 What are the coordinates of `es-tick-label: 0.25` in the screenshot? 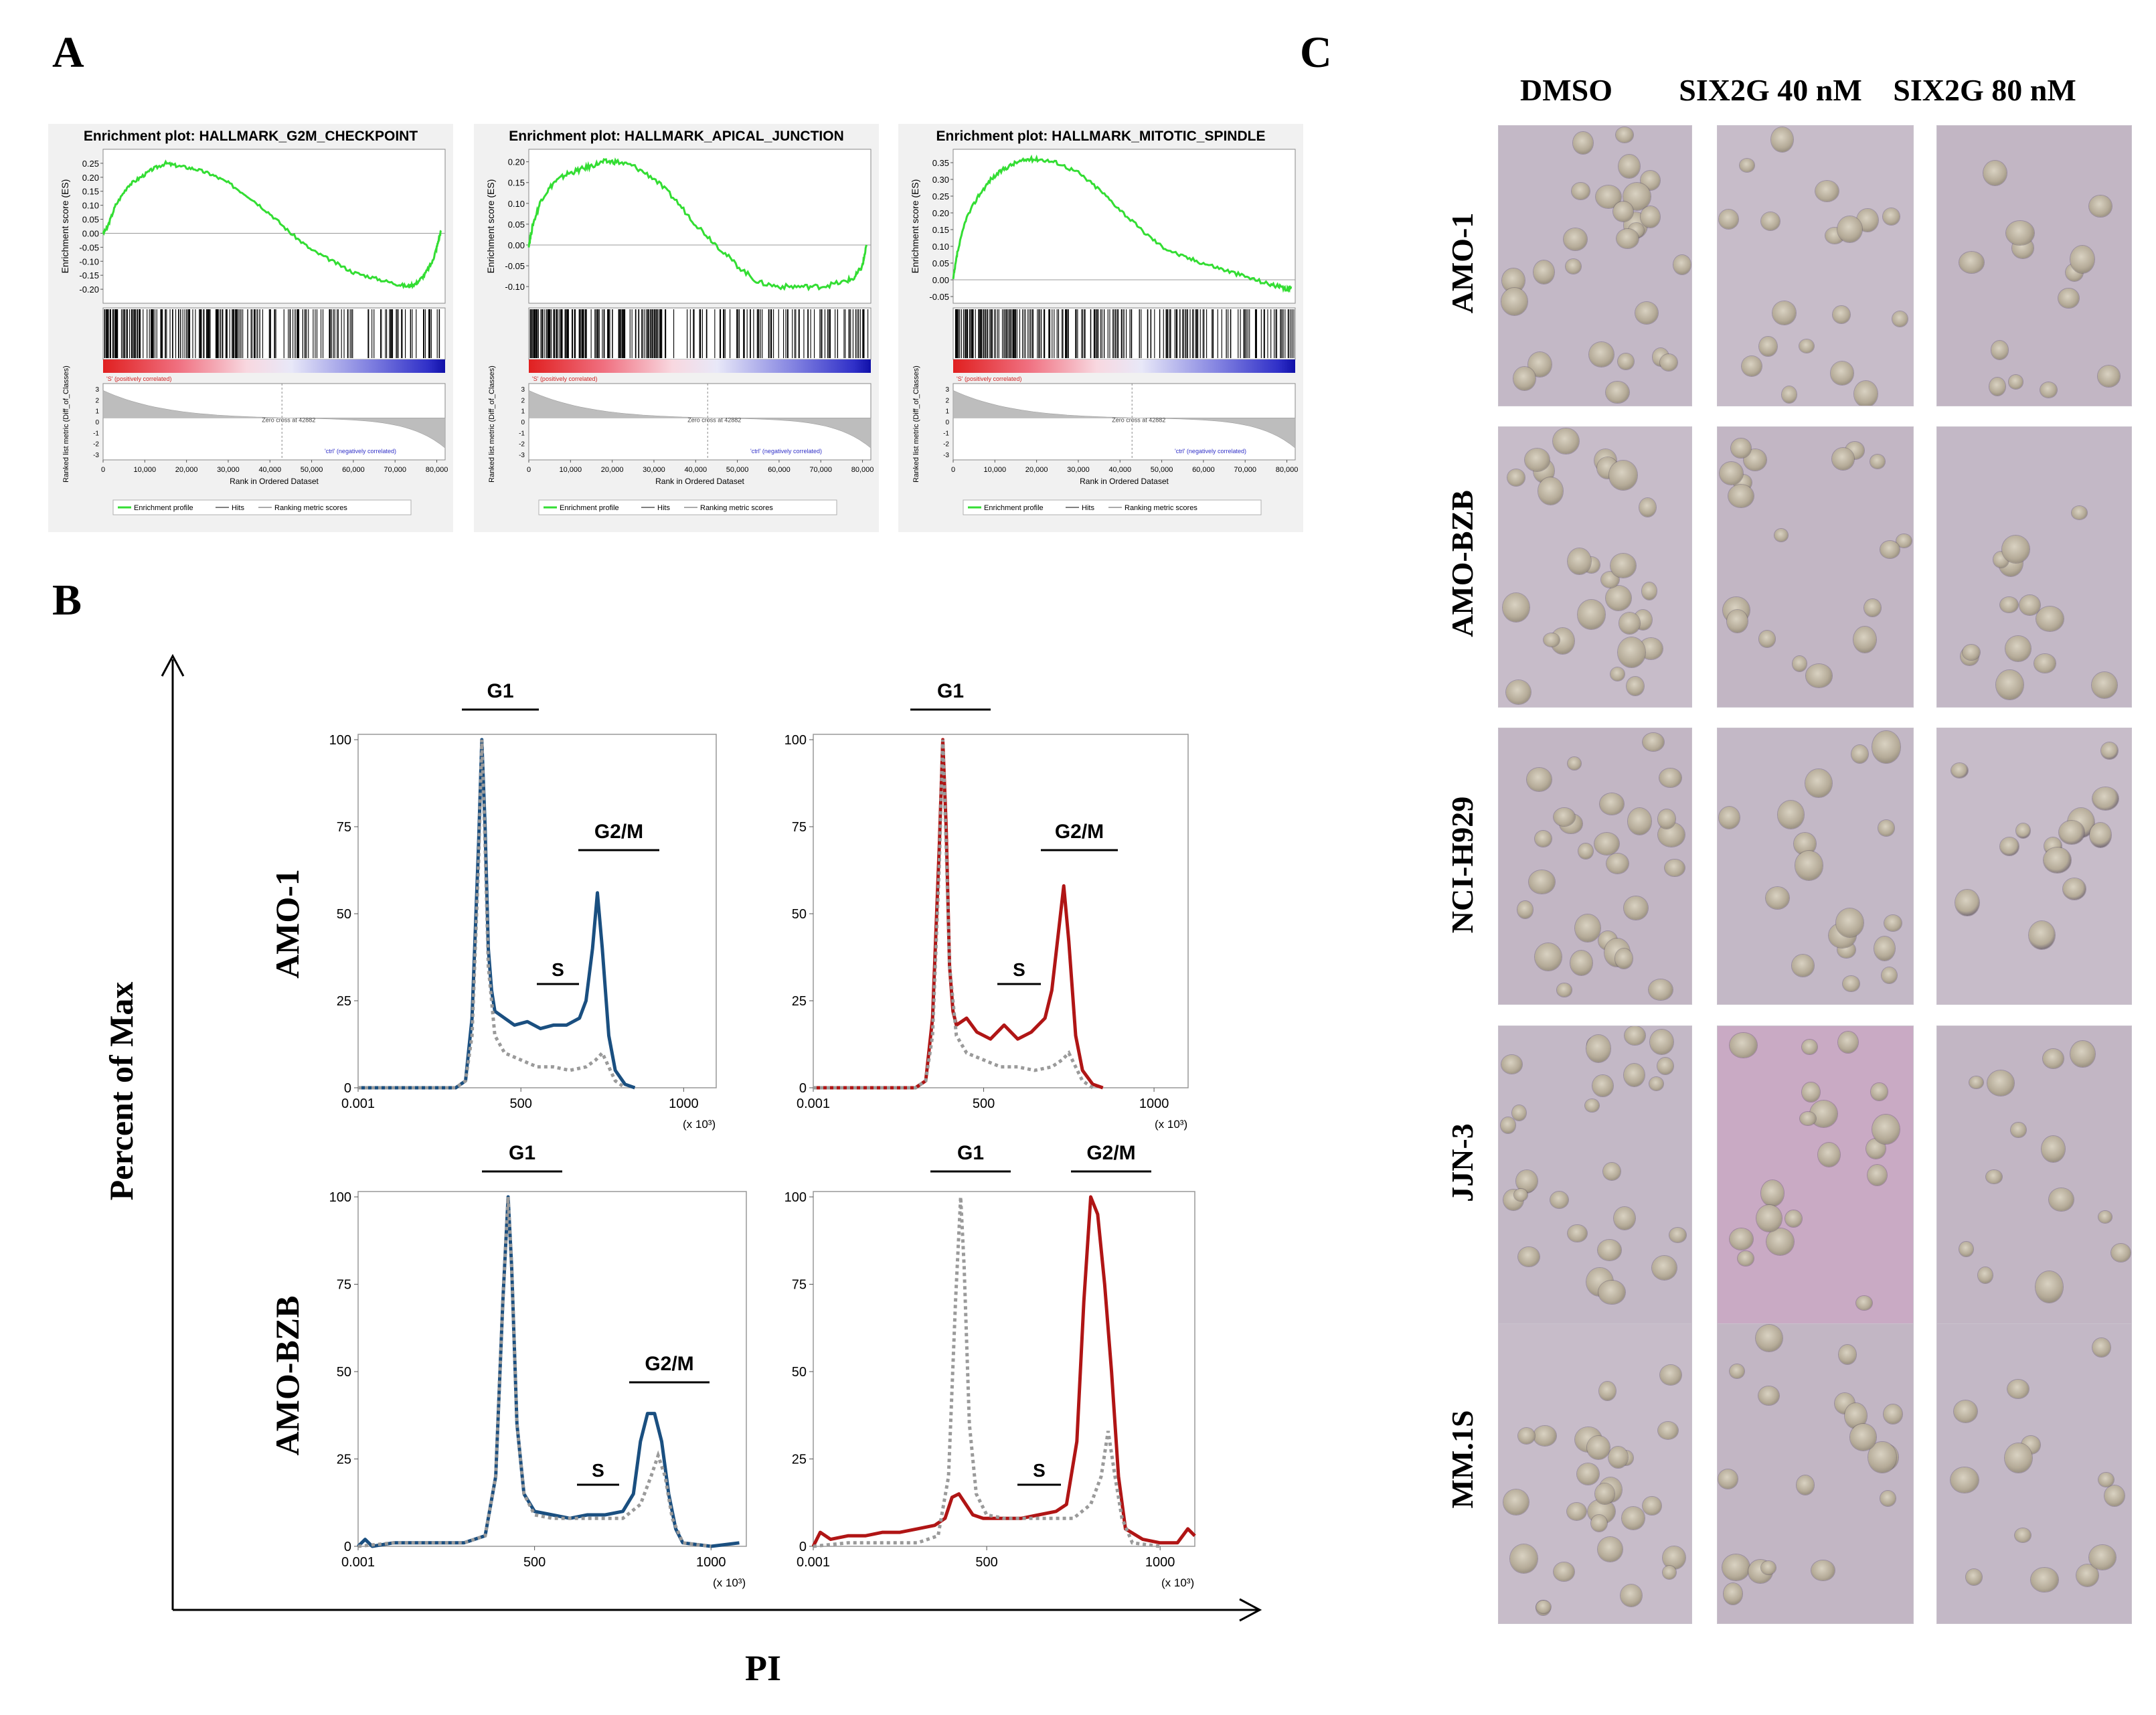 It's located at (90, 164).